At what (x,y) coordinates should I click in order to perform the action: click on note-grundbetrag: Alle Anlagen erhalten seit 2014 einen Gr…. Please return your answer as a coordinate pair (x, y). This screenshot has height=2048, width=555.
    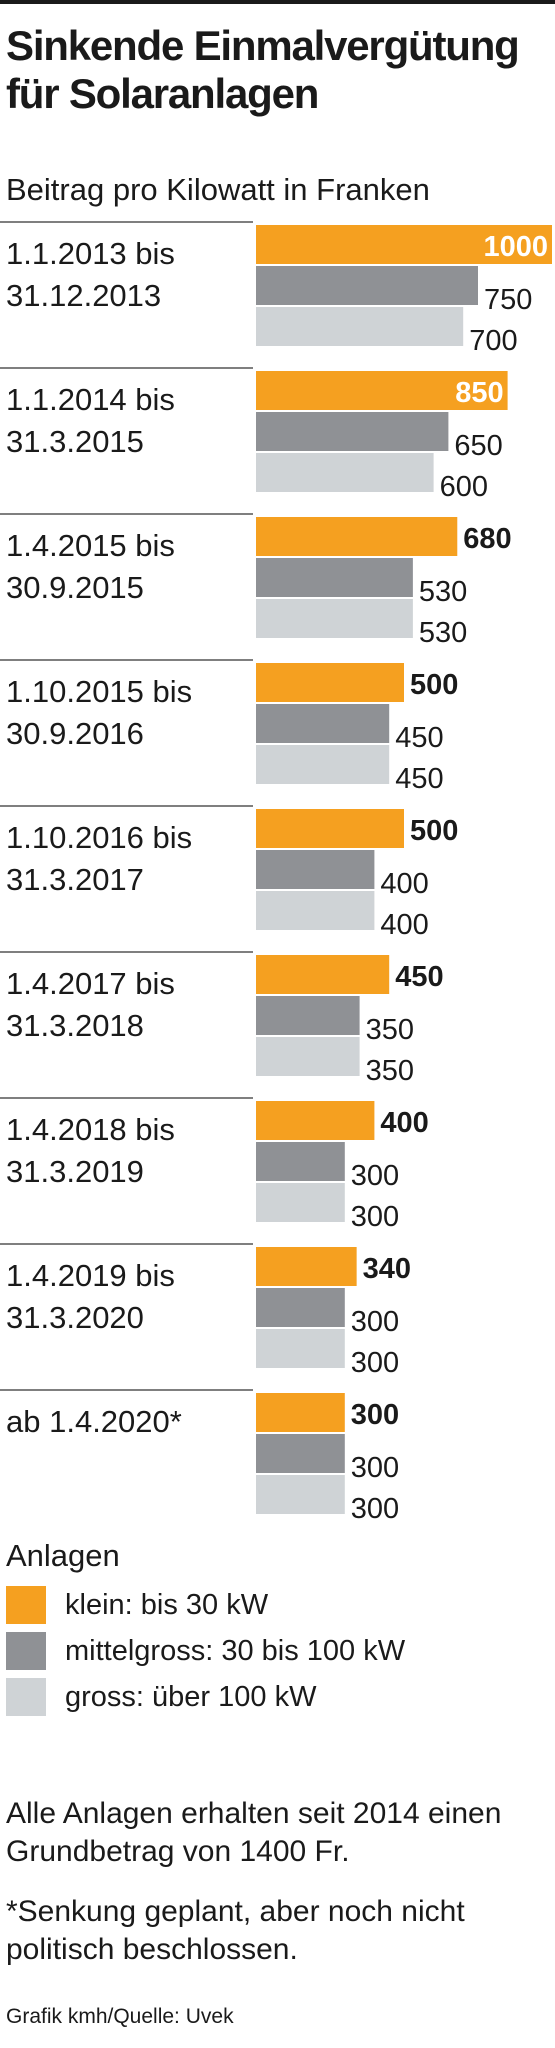
    Looking at the image, I should click on (254, 1832).